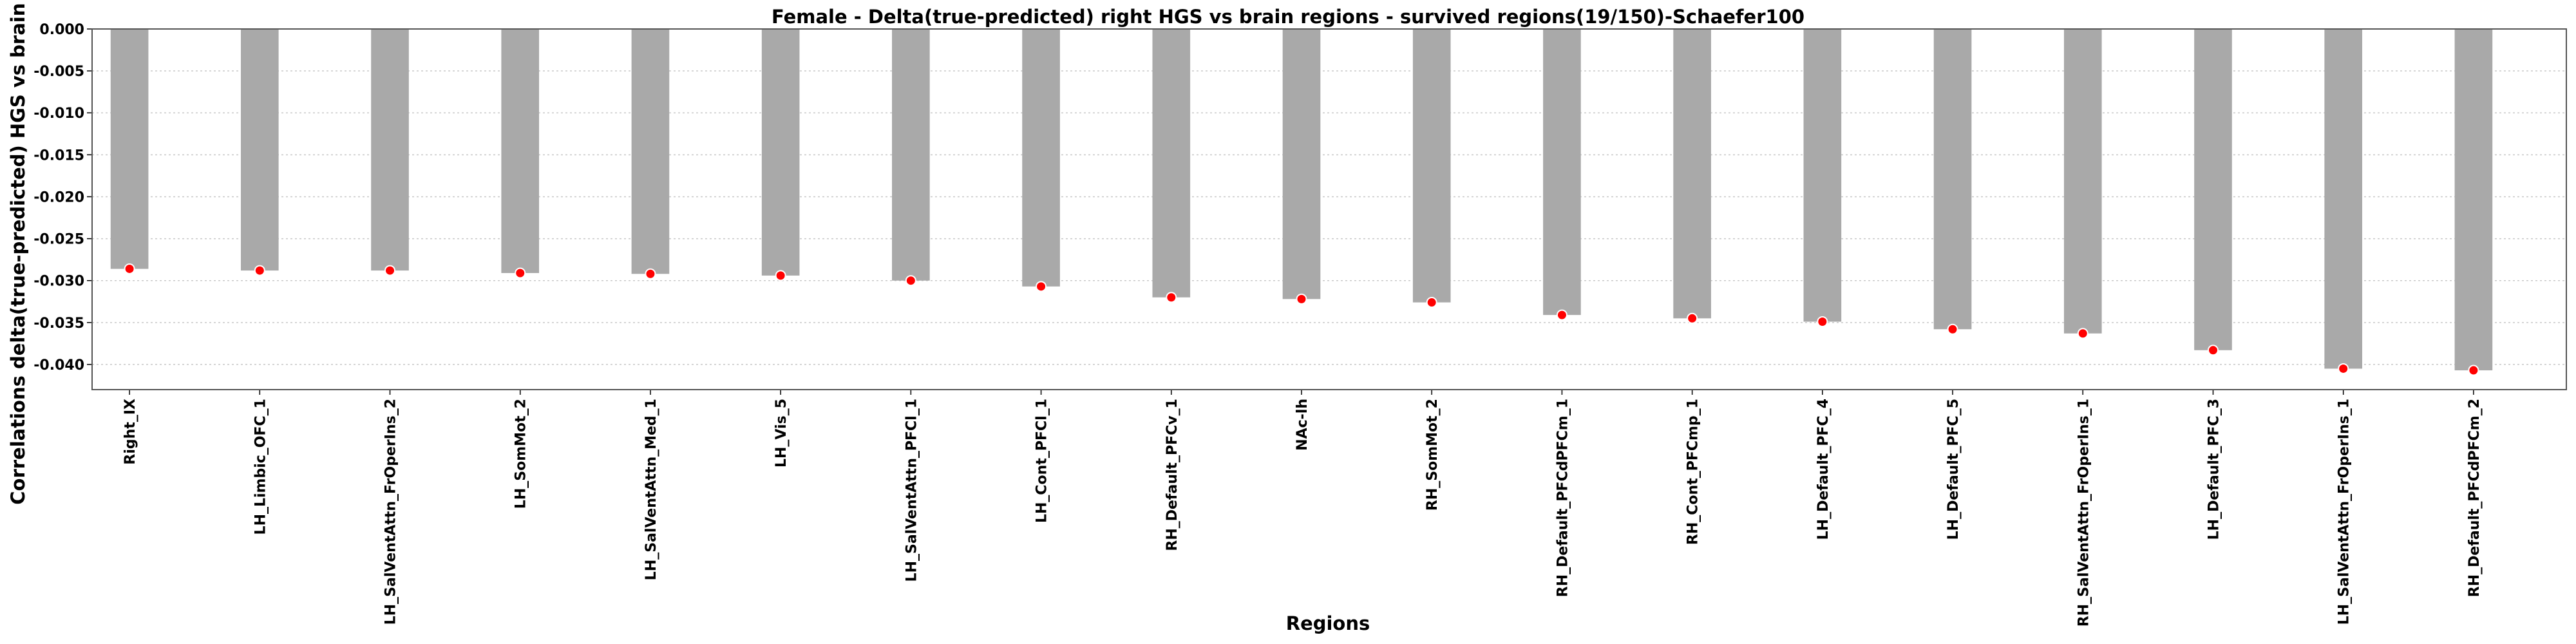  I want to click on x-tick-label: LH_Vis_5, so click(781, 433).